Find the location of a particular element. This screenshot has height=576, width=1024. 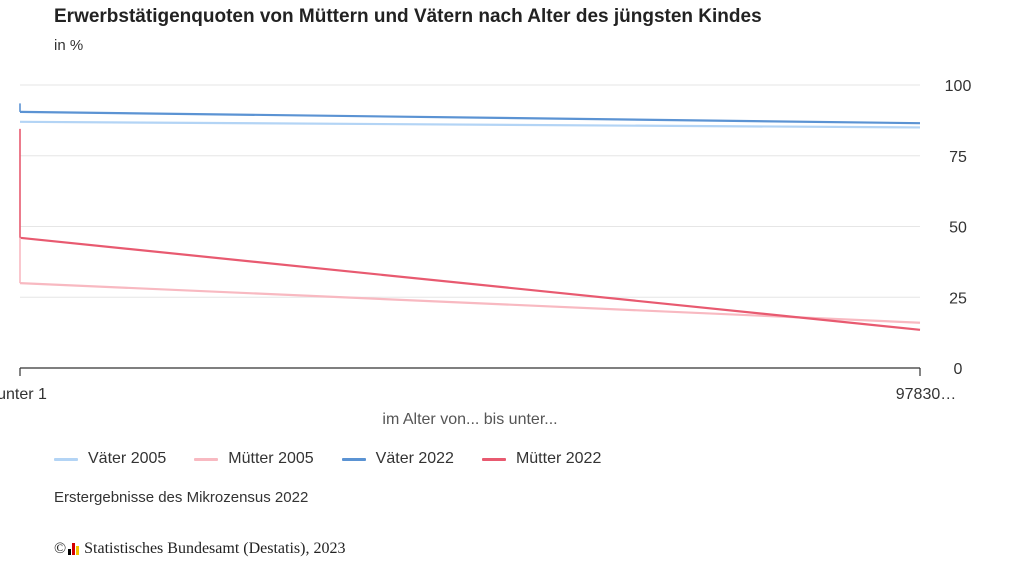

legend-label: Väter 2005 is located at coordinates (127, 458).